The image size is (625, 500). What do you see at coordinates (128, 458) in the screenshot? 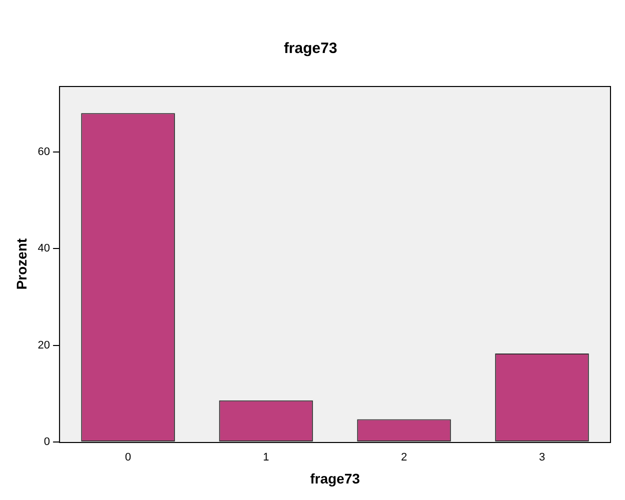
I see `x-tick-label: 0` at bounding box center [128, 458].